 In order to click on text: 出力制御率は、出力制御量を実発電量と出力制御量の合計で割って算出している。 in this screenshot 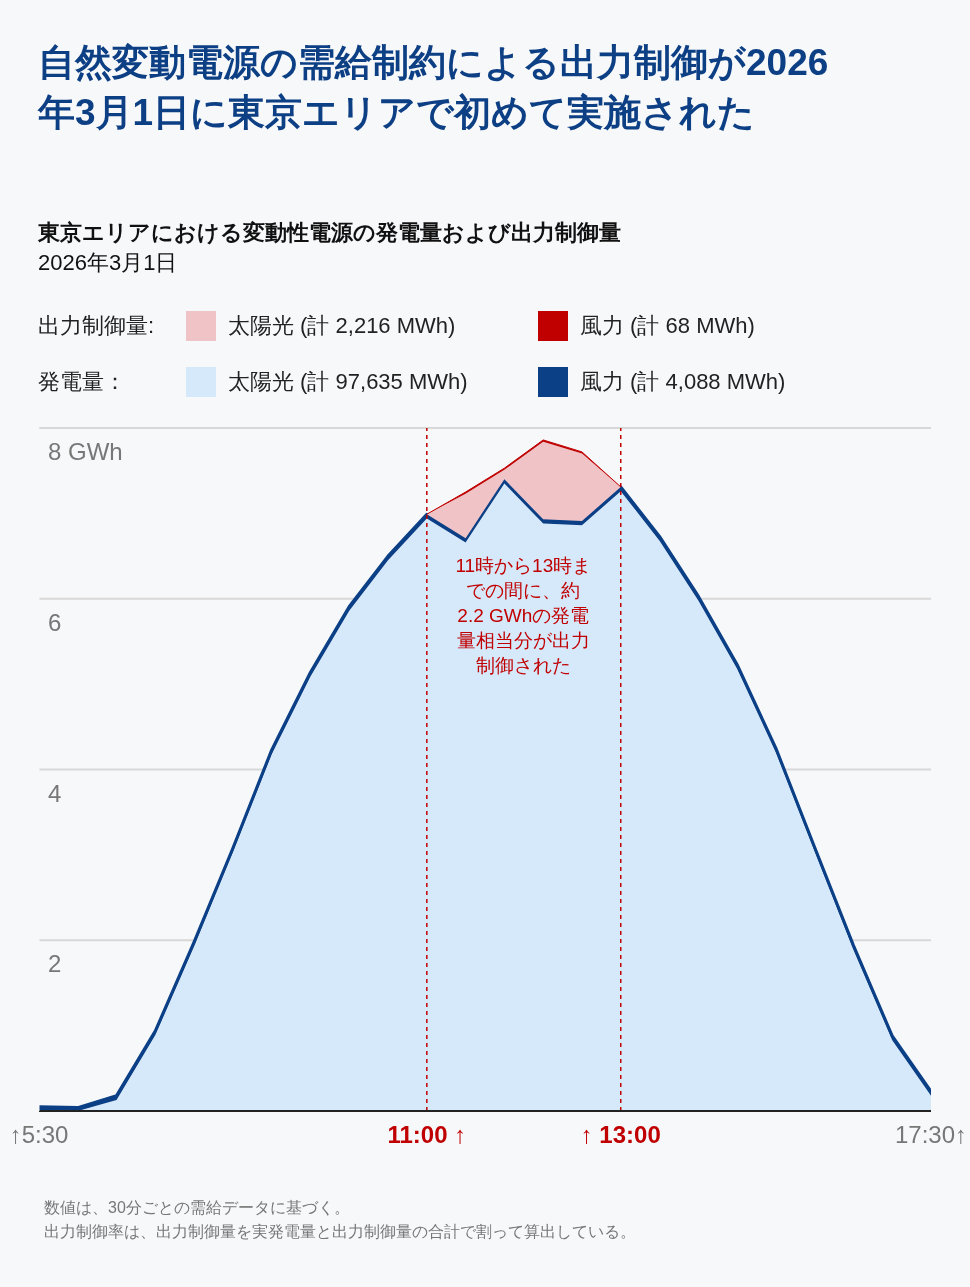, I will do `click(340, 1232)`.